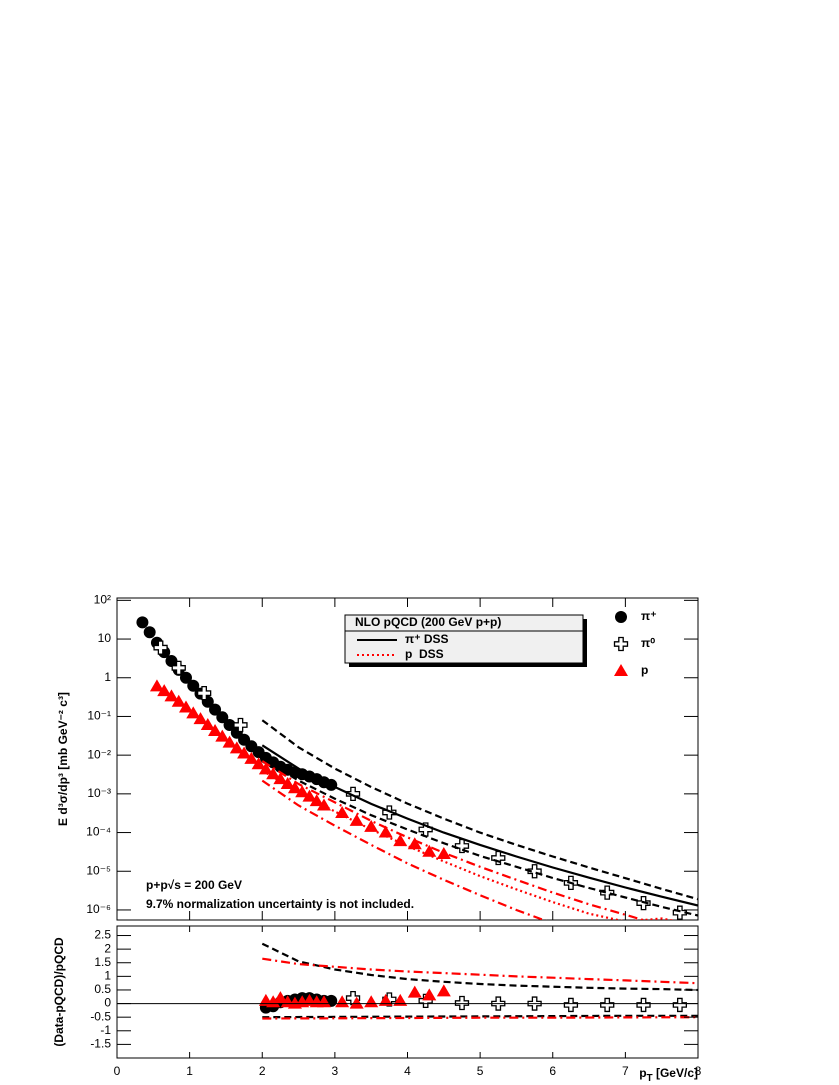 The width and height of the screenshot is (839, 1085). What do you see at coordinates (107, 1003) in the screenshot?
I see `y-tick-label: 0` at bounding box center [107, 1003].